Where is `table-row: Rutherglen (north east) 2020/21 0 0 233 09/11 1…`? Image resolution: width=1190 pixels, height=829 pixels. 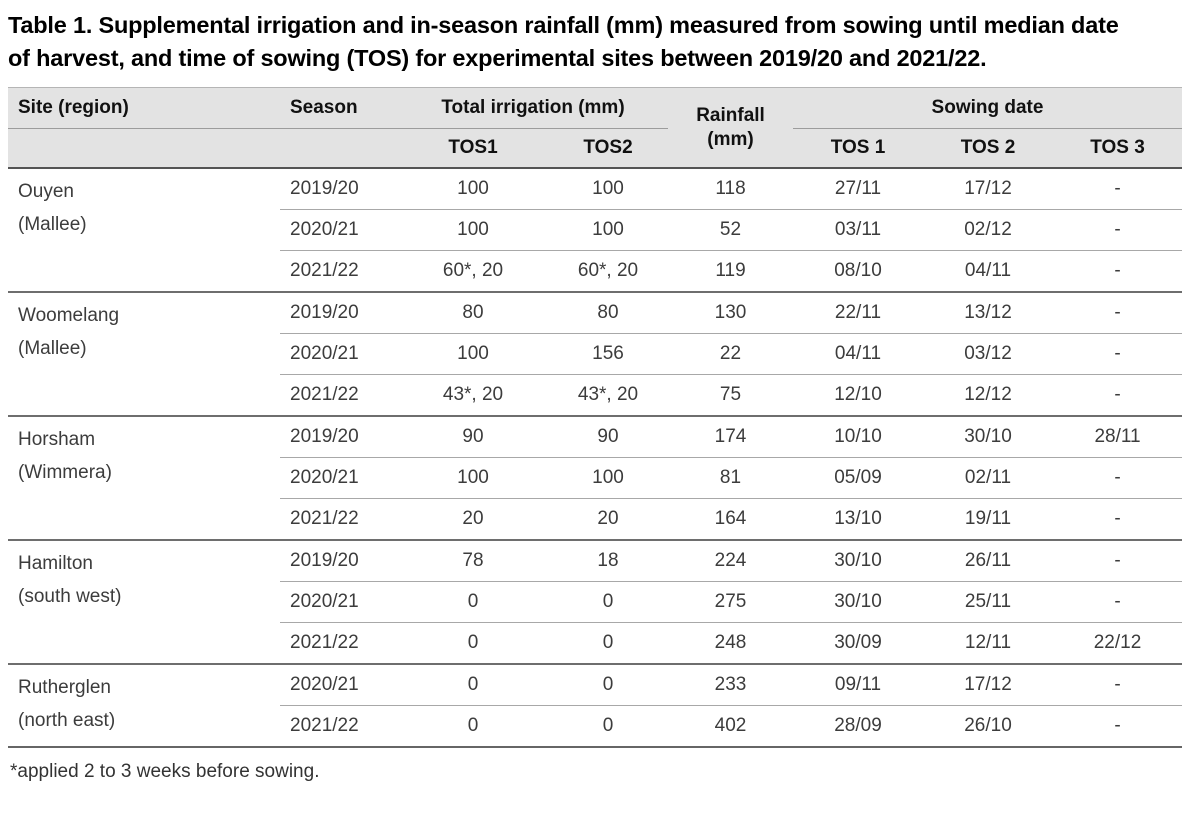 table-row: Rutherglen (north east) 2020/21 0 0 233 09/11 1… is located at coordinates (595, 705).